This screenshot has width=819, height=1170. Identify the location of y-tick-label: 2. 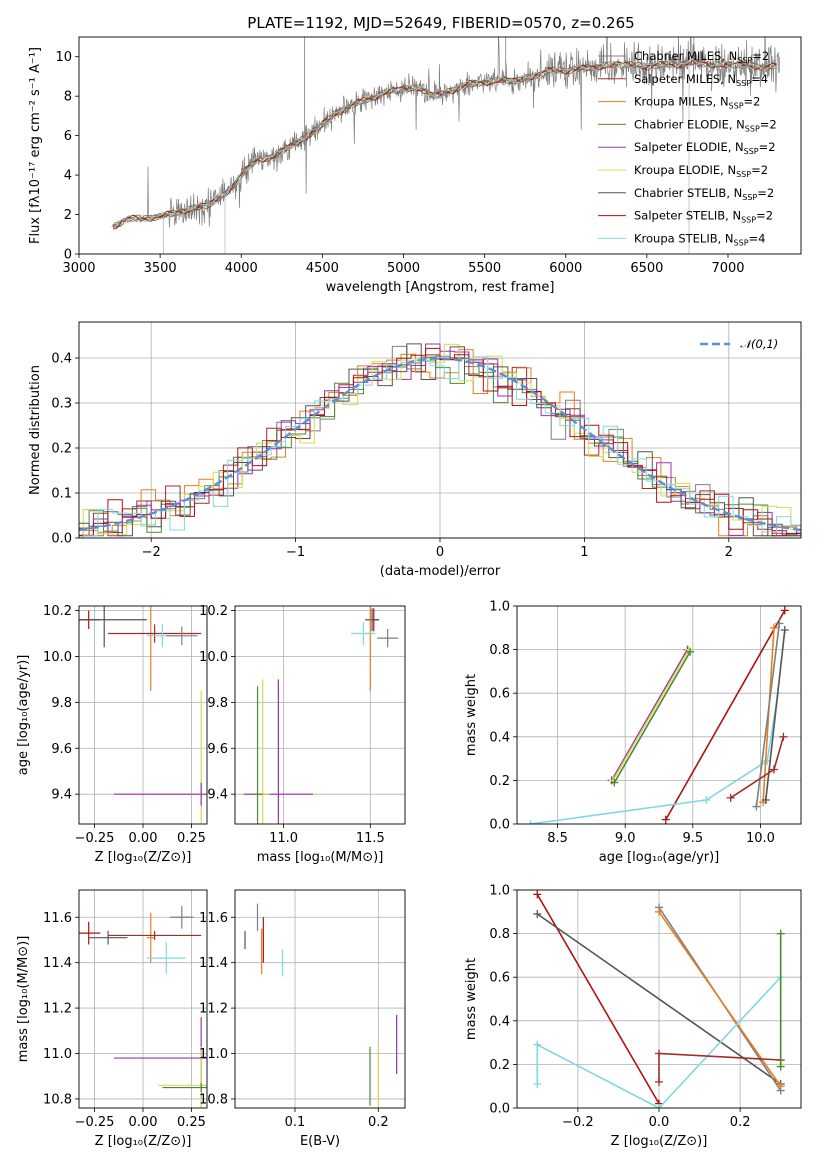
(68, 215).